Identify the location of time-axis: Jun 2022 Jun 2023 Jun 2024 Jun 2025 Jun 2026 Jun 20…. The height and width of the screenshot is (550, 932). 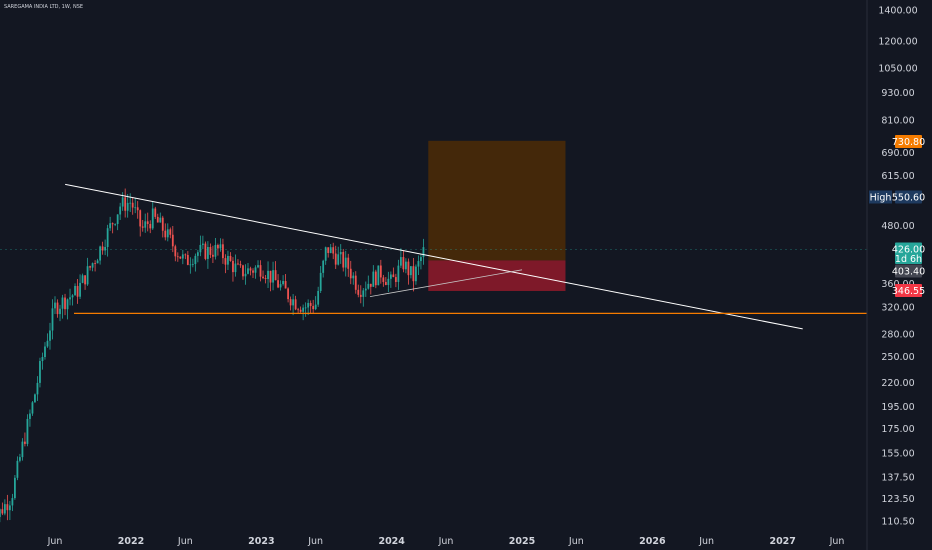
(446, 541).